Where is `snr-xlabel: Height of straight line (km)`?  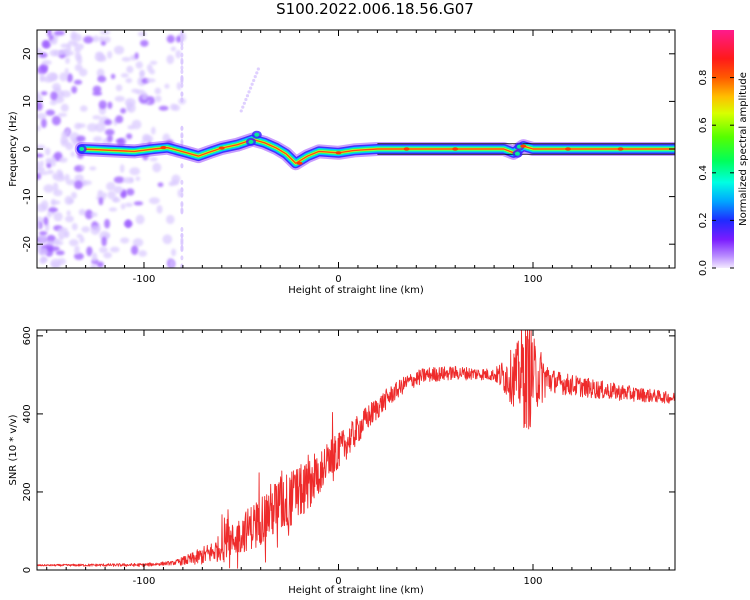
snr-xlabel: Height of straight line (km) is located at coordinates (356, 590).